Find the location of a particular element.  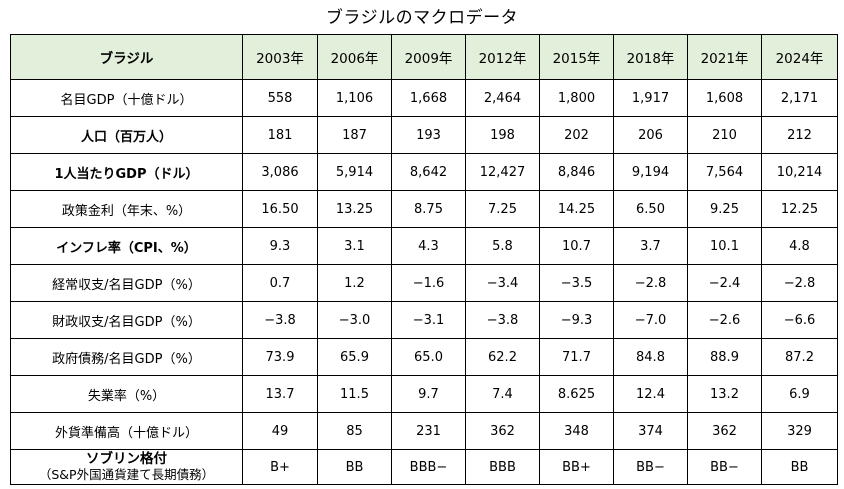

row-label: 名目GDP（十億ドル） is located at coordinates (126, 98).